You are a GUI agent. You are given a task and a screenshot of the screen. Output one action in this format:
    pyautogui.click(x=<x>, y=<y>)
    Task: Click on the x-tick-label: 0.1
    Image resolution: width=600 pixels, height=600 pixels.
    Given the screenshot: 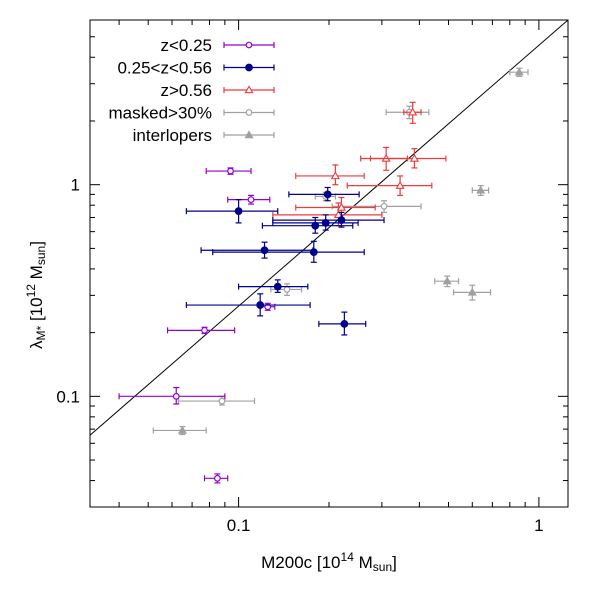 What is the action you would take?
    pyautogui.click(x=239, y=525)
    